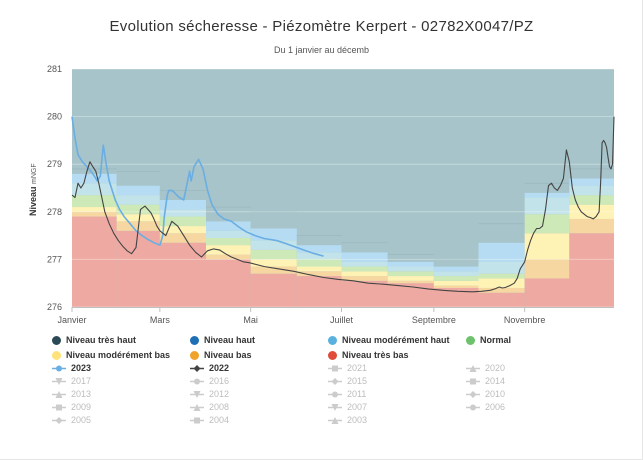  I want to click on x-tick-label: Juillet, so click(342, 320).